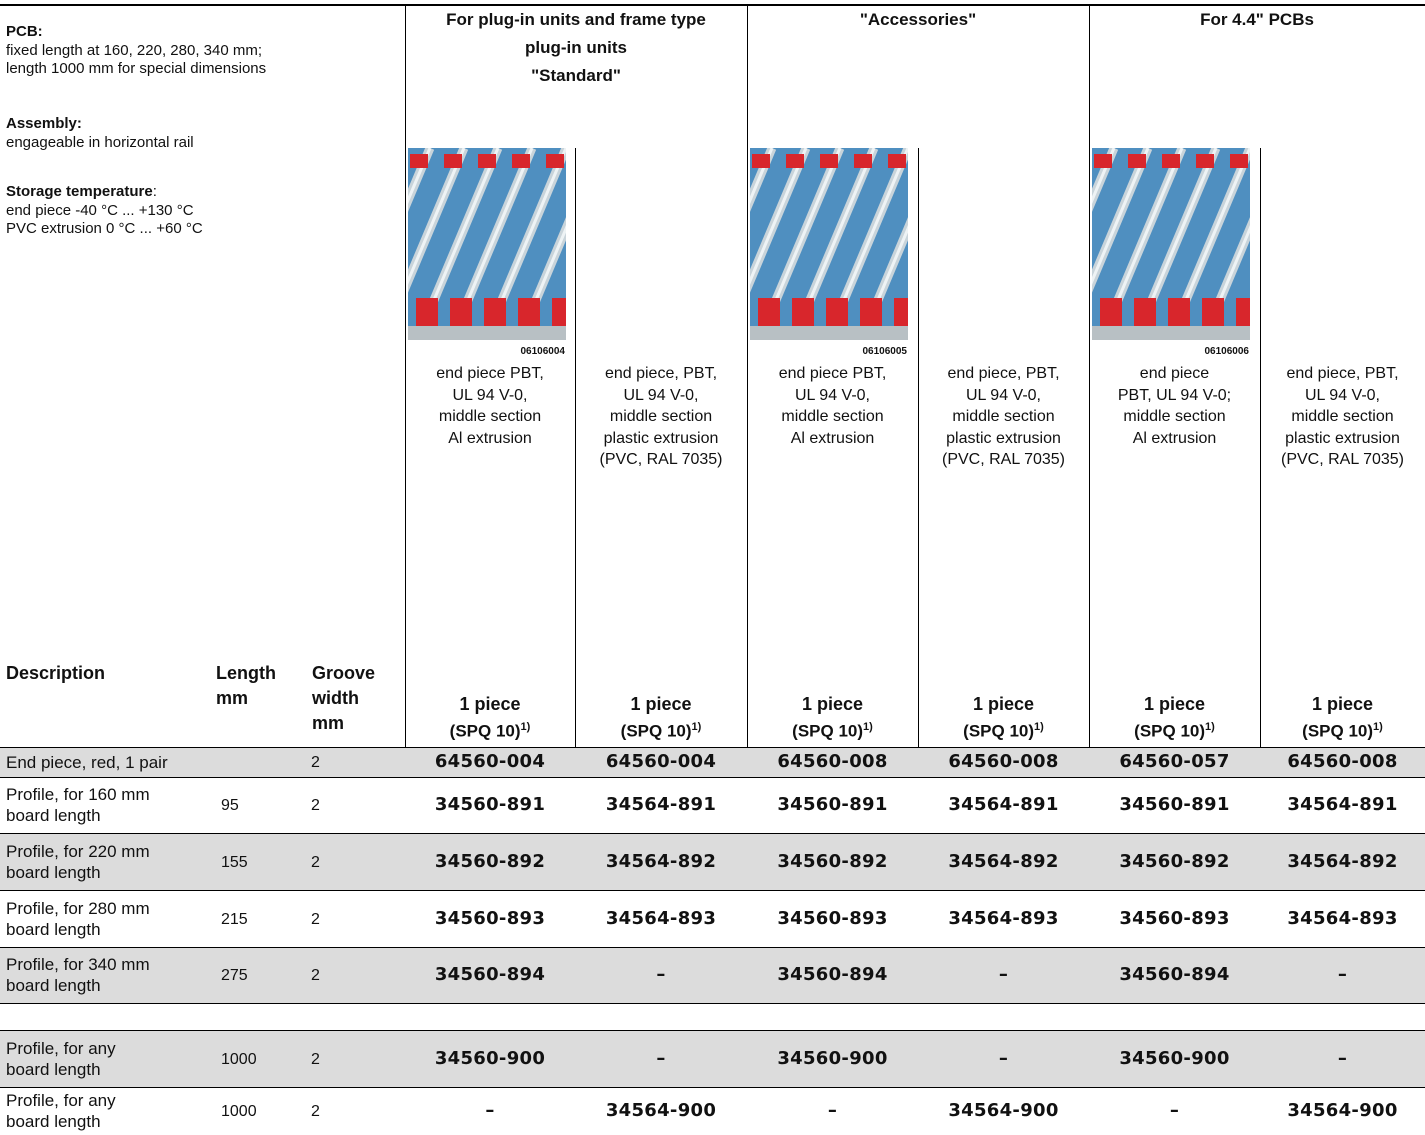 The width and height of the screenshot is (1425, 1135). Describe the element at coordinates (100, 142) in the screenshot. I see `note-text: engageable in horizontal rail` at that location.